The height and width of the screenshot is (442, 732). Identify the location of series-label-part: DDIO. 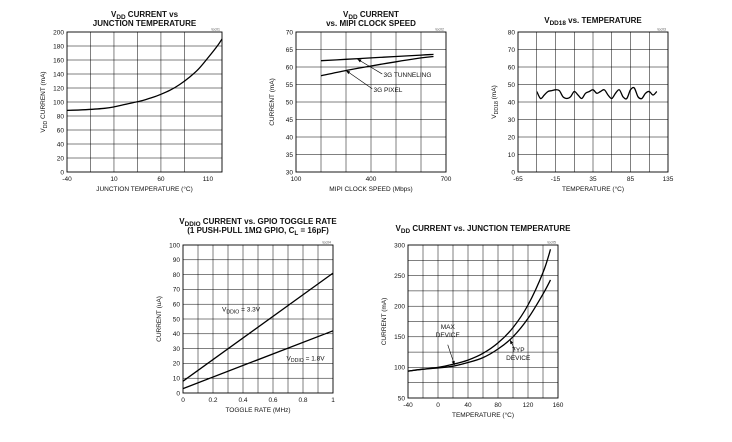
(232, 312).